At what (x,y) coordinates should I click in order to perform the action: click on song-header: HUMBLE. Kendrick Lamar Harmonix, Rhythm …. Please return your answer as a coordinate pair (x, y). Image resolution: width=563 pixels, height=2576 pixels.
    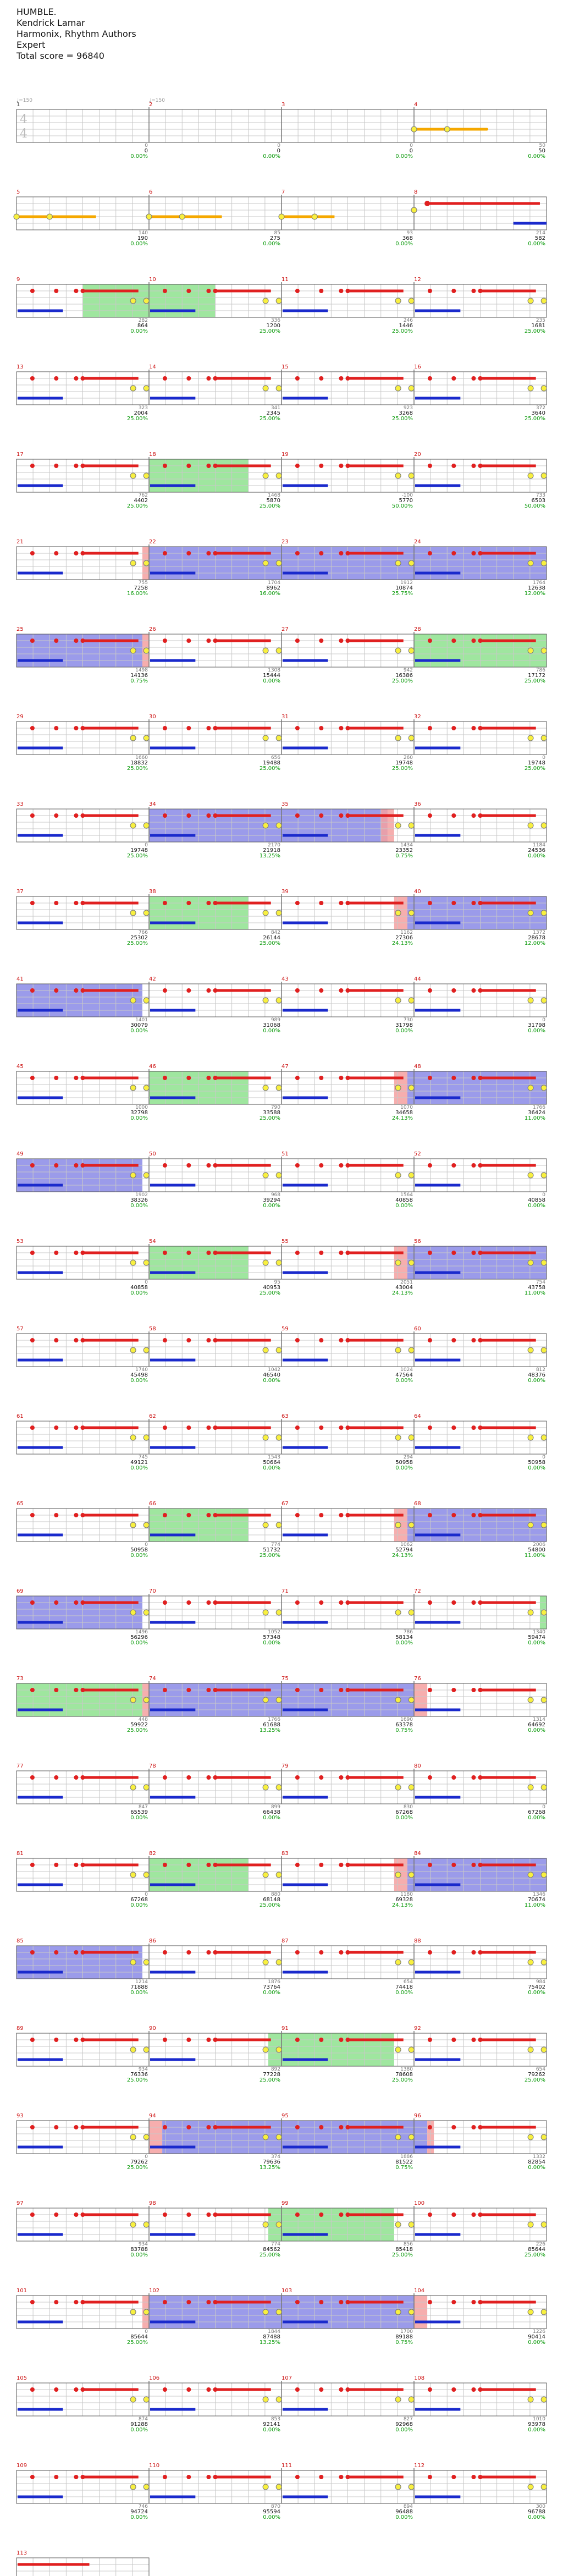
    Looking at the image, I should click on (76, 34).